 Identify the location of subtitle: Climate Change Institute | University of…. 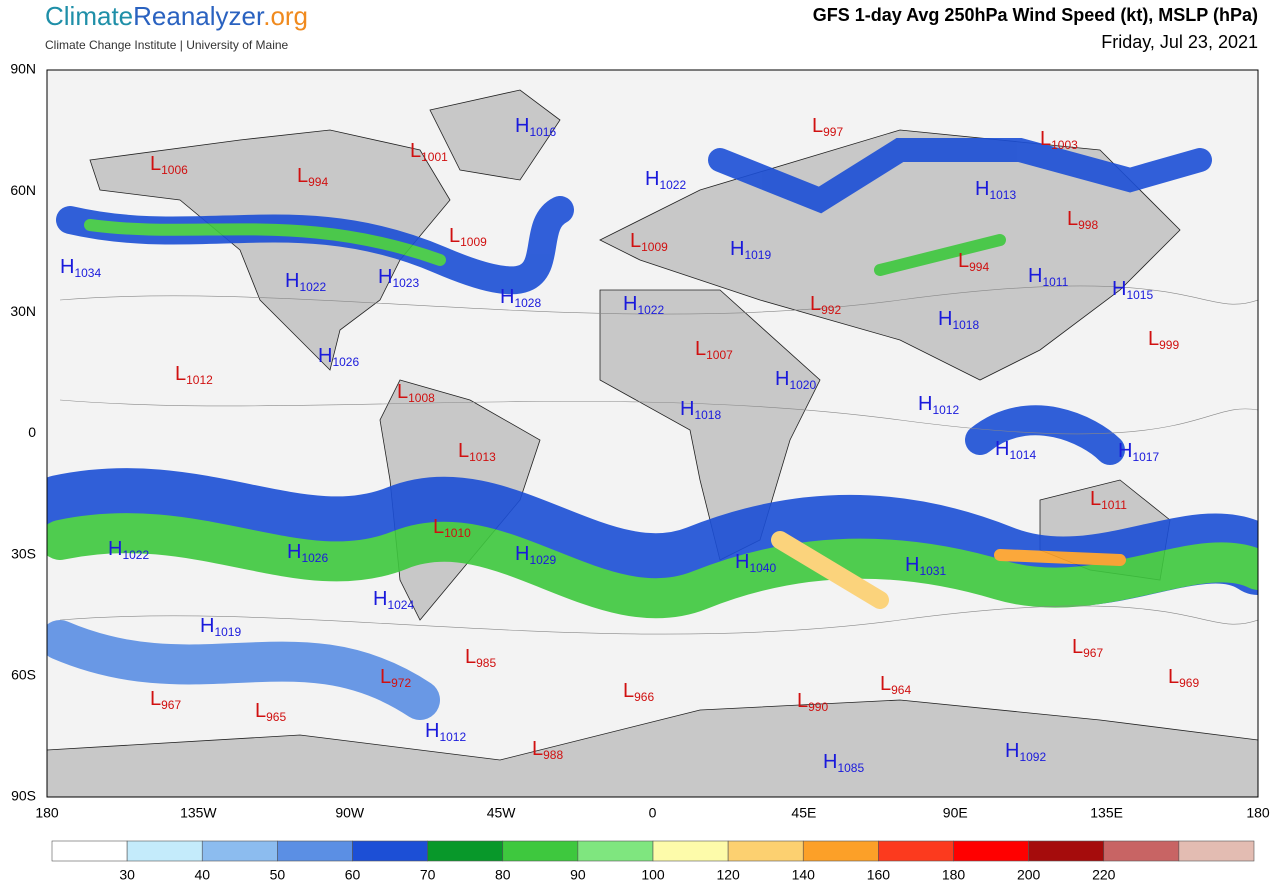
(167, 45).